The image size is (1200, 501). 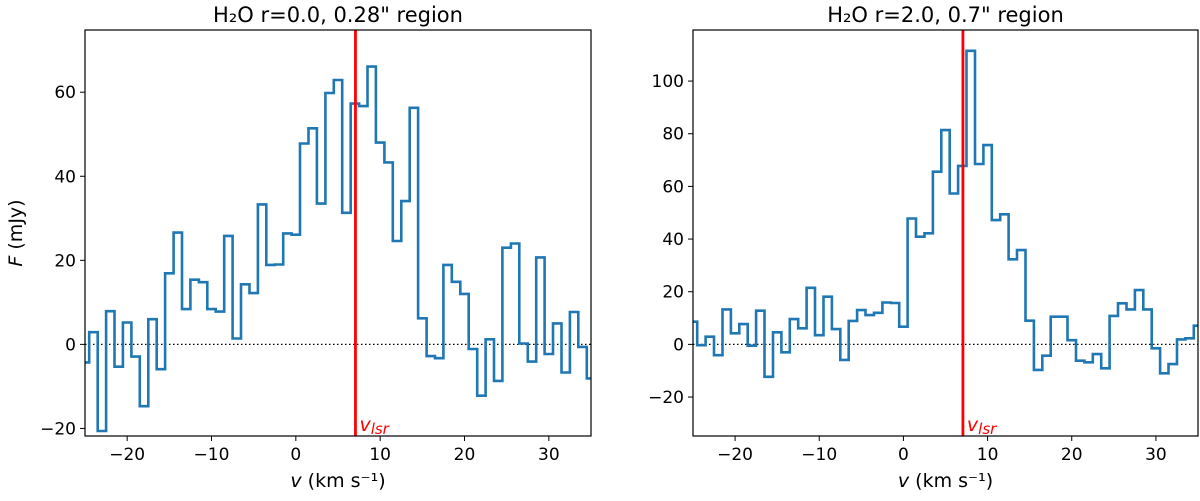 I want to click on y-axis-label-unit: (mJy), so click(x=16, y=227).